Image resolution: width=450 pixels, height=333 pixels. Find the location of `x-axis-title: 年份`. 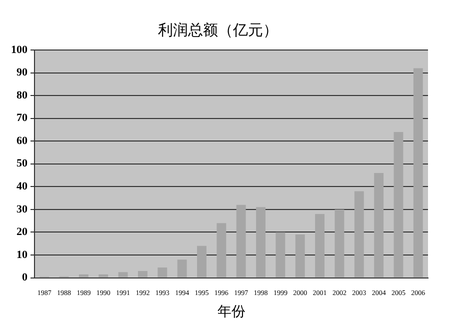

x-axis-title: 年份 is located at coordinates (231, 312).